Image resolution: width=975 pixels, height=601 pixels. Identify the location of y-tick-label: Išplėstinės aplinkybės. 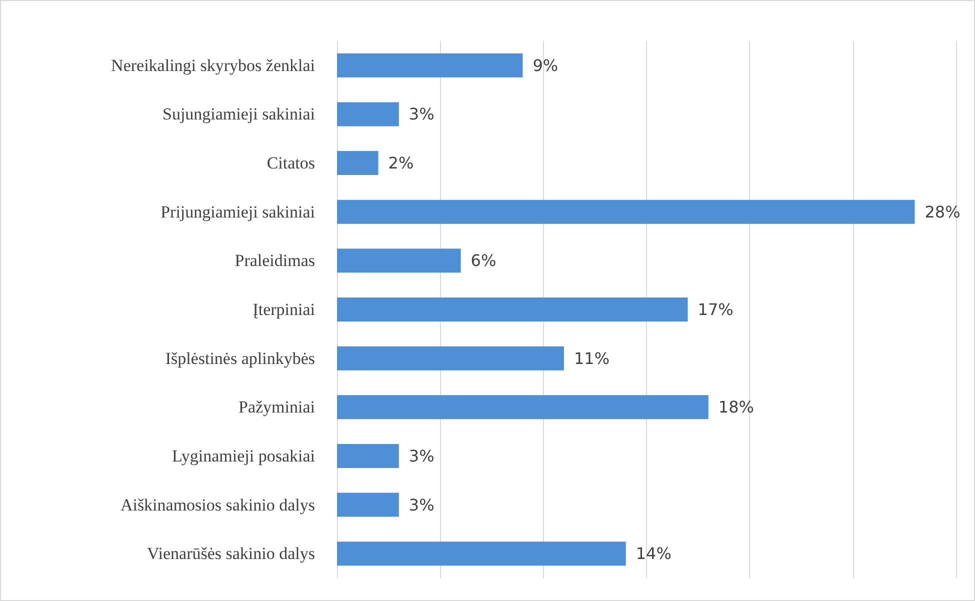
(240, 358).